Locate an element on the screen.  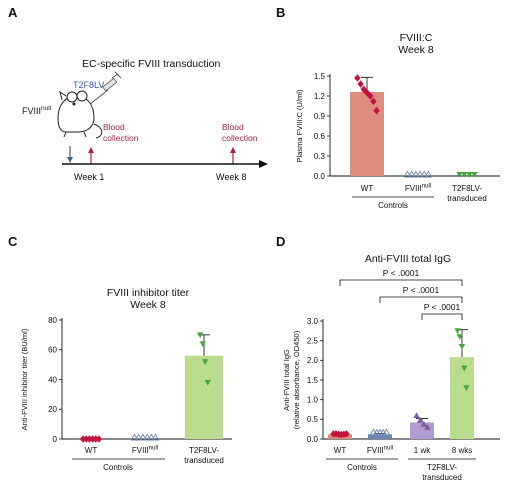
mouse-label: FVIIInull is located at coordinates (37, 110).